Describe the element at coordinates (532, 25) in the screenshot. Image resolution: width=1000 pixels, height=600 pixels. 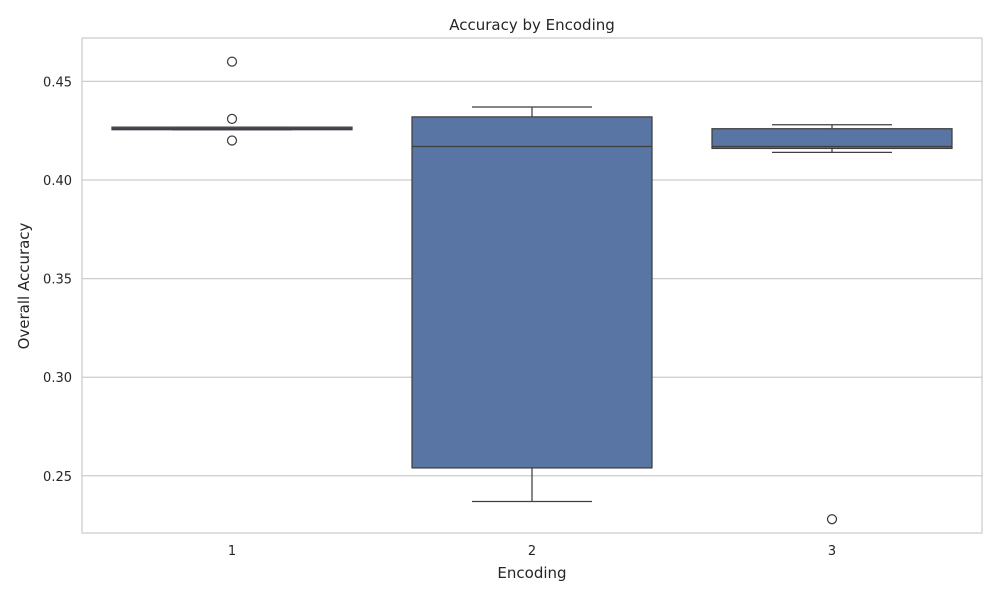
I see `chart-title: Accuracy by Encoding` at that location.